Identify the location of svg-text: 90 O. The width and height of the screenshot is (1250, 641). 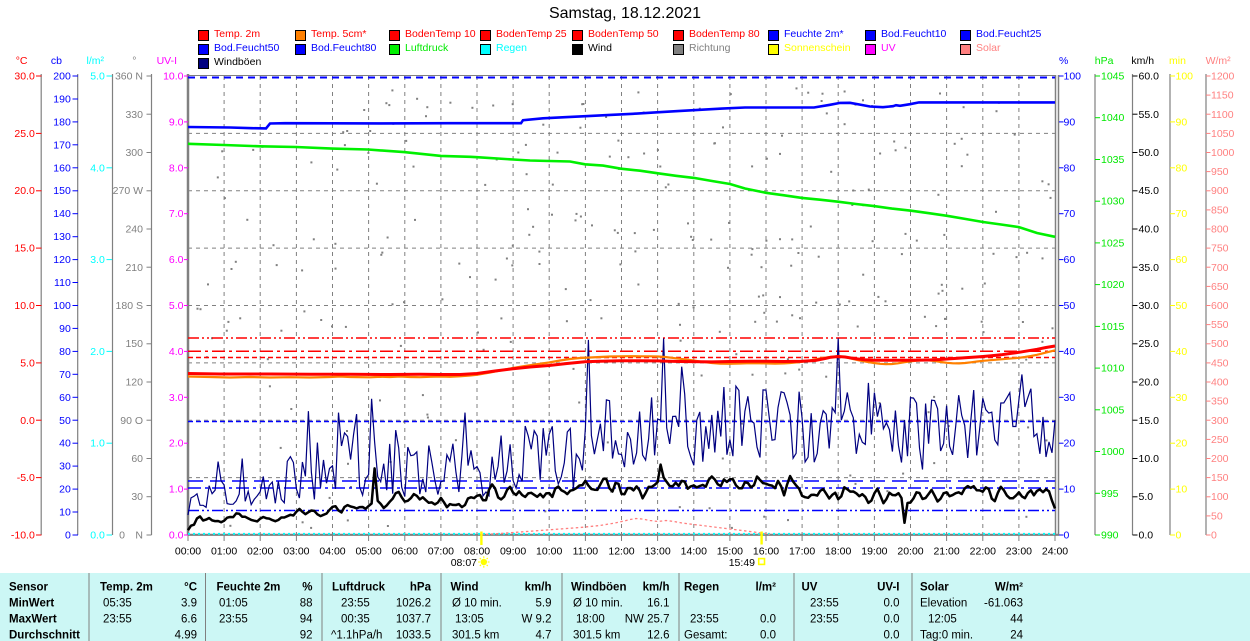
(131, 421).